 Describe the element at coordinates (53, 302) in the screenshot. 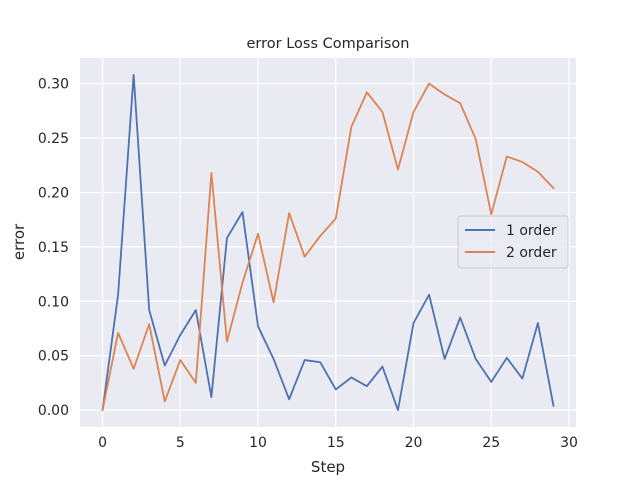

I see `y-tick-label: 0.10` at that location.